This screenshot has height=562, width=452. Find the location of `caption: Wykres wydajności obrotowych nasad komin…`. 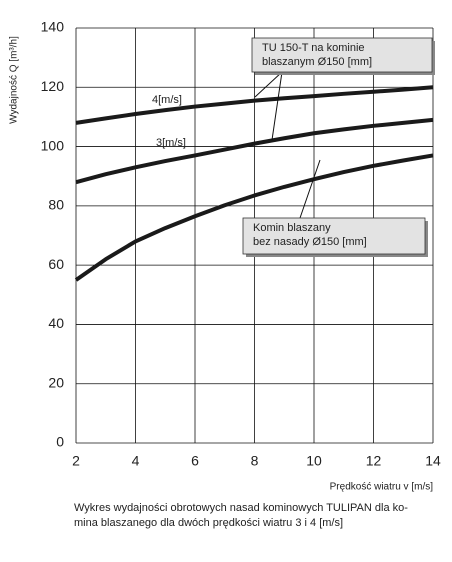

caption: Wykres wydajności obrotowych nasad komin… is located at coordinates (241, 508).